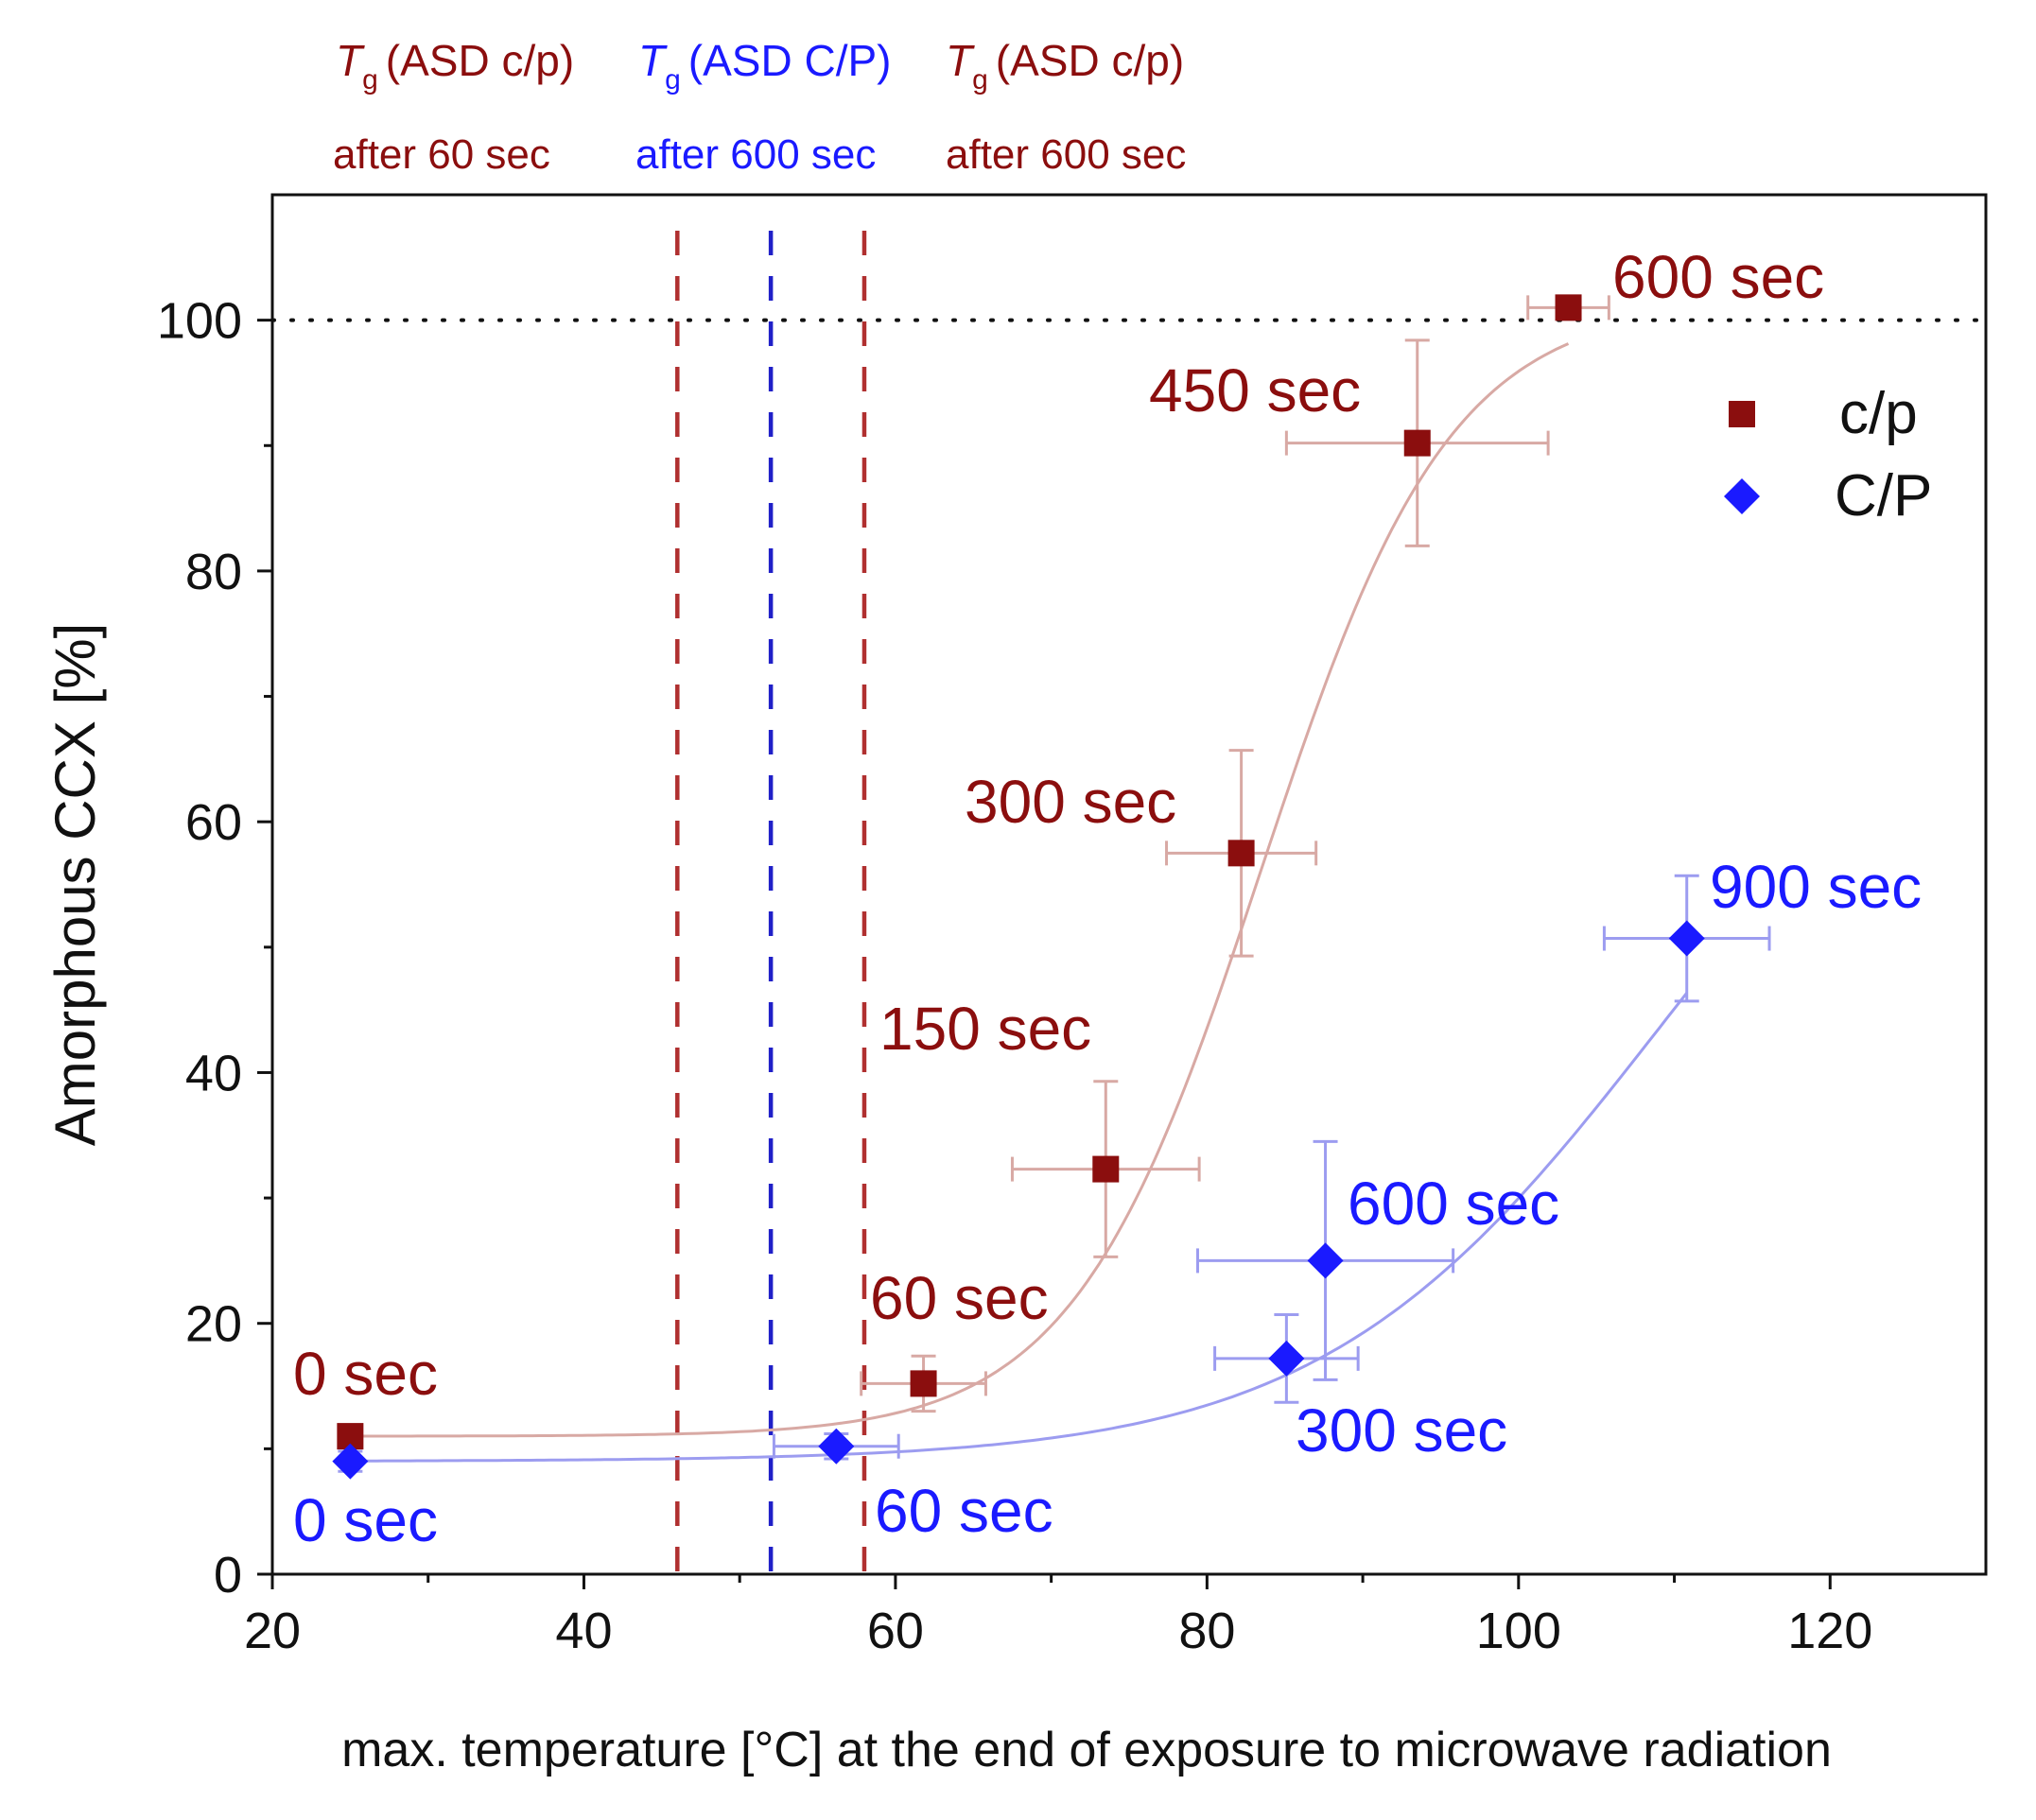  I want to click on tg-title-1: Tg (ASD C/P), so click(764, 65).